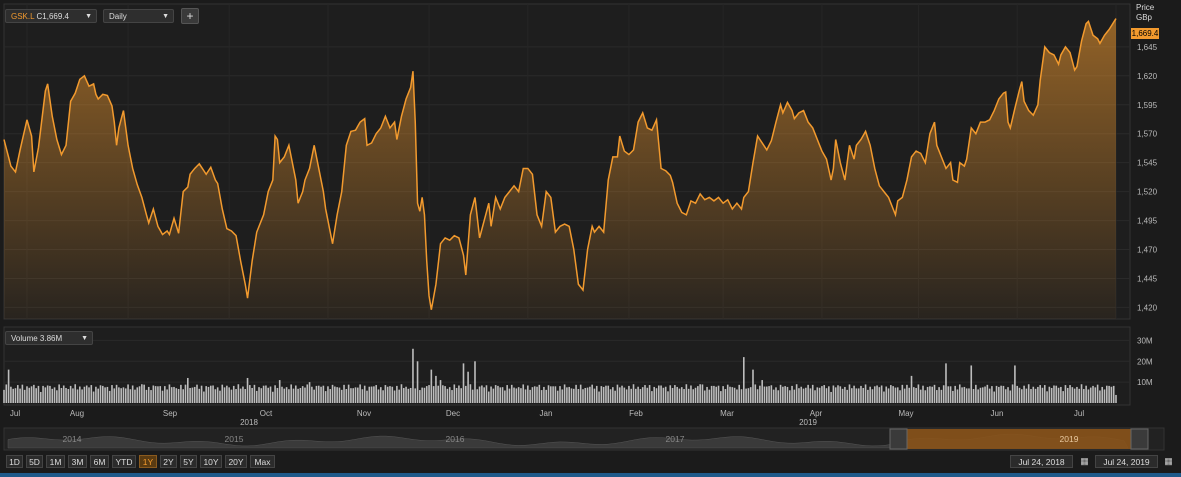 Image resolution: width=1181 pixels, height=477 pixels. I want to click on x-tick-label: May, so click(905, 413).